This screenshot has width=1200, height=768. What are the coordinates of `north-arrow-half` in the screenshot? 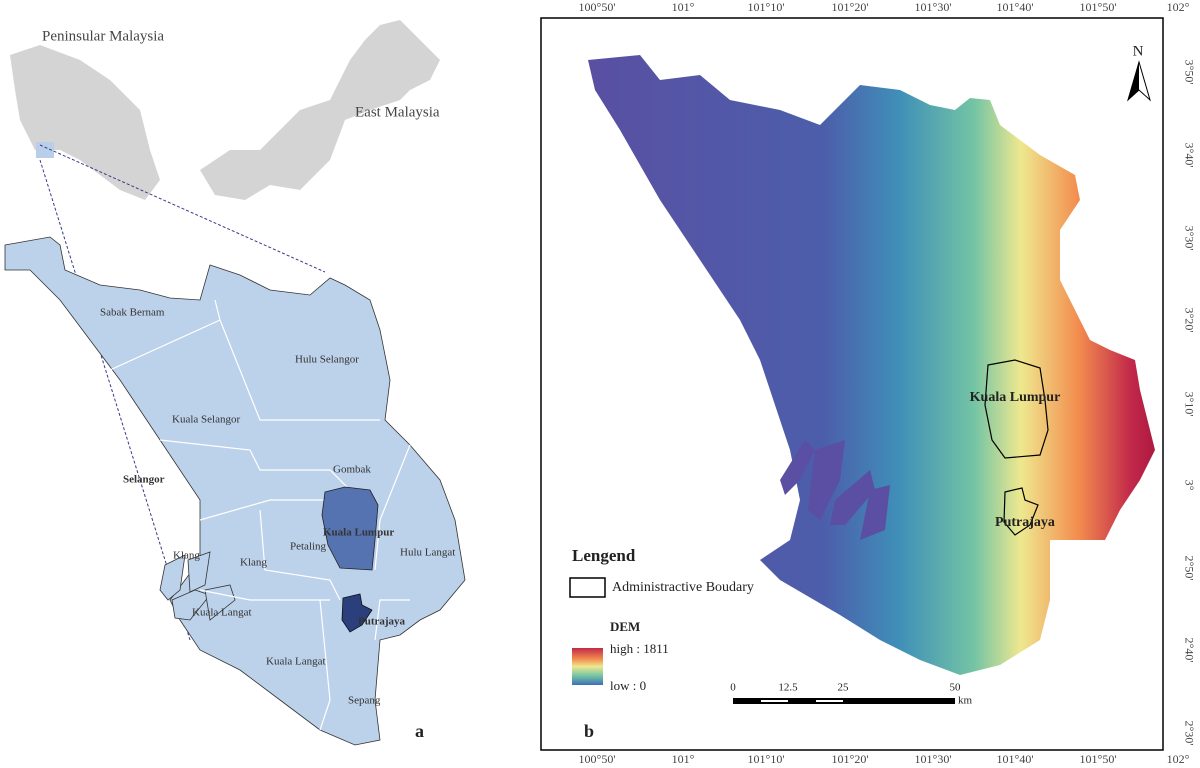 It's located at (1133, 81).